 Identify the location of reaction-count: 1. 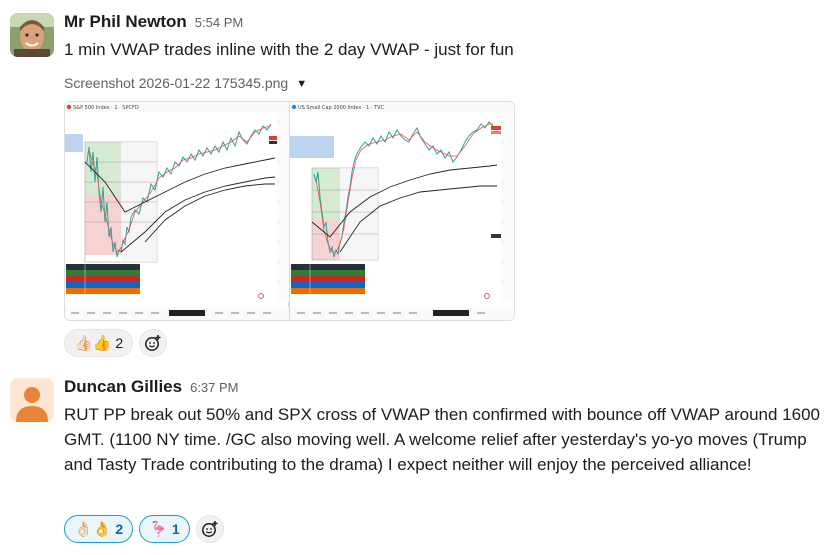
(175, 529).